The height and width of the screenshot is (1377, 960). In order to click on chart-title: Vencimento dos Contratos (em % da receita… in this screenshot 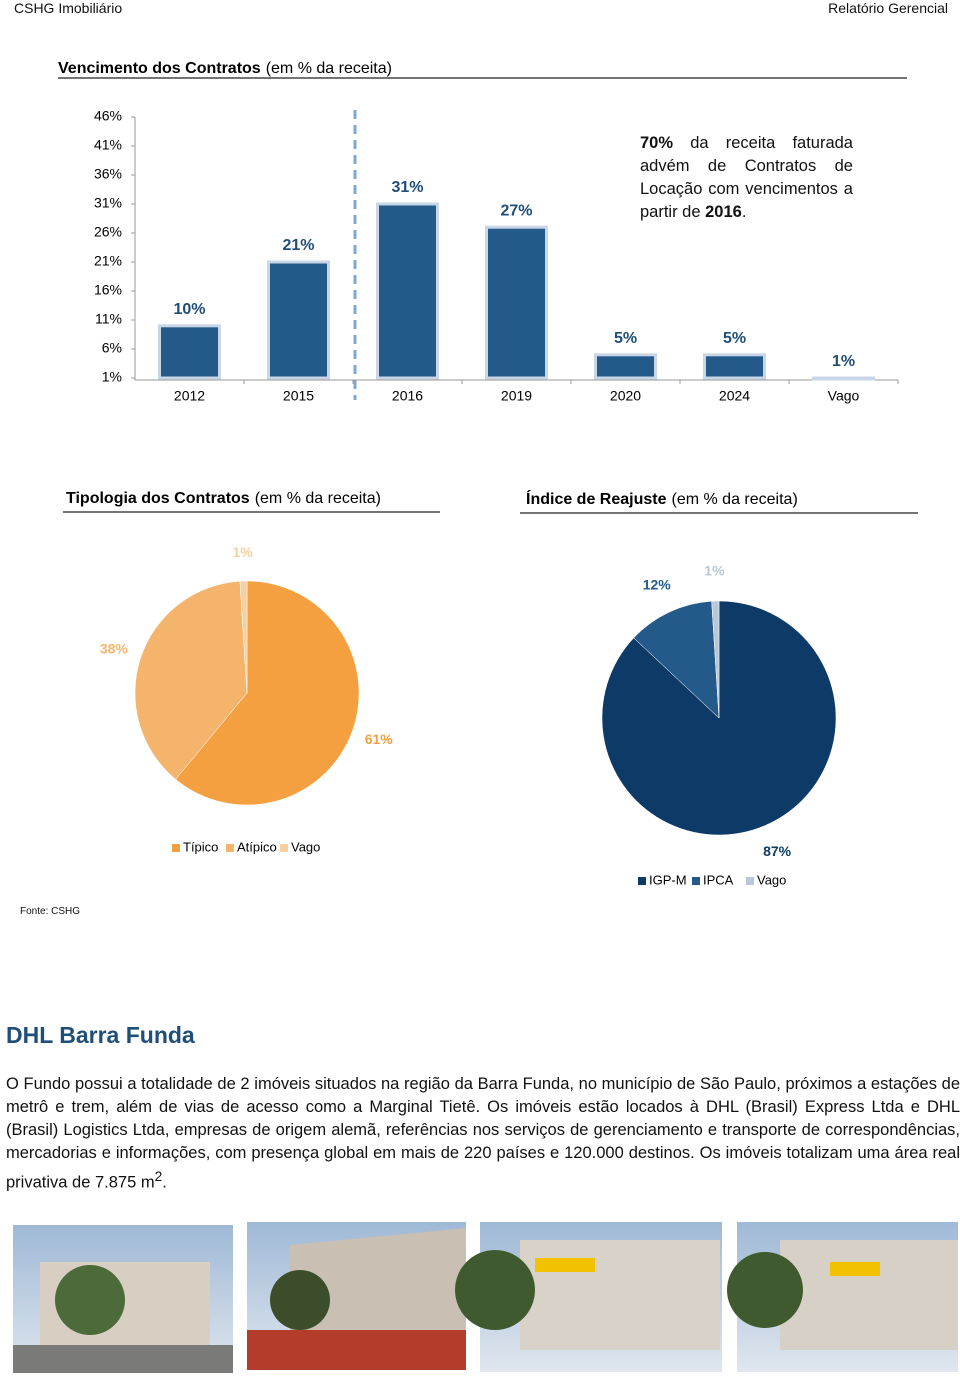, I will do `click(225, 68)`.